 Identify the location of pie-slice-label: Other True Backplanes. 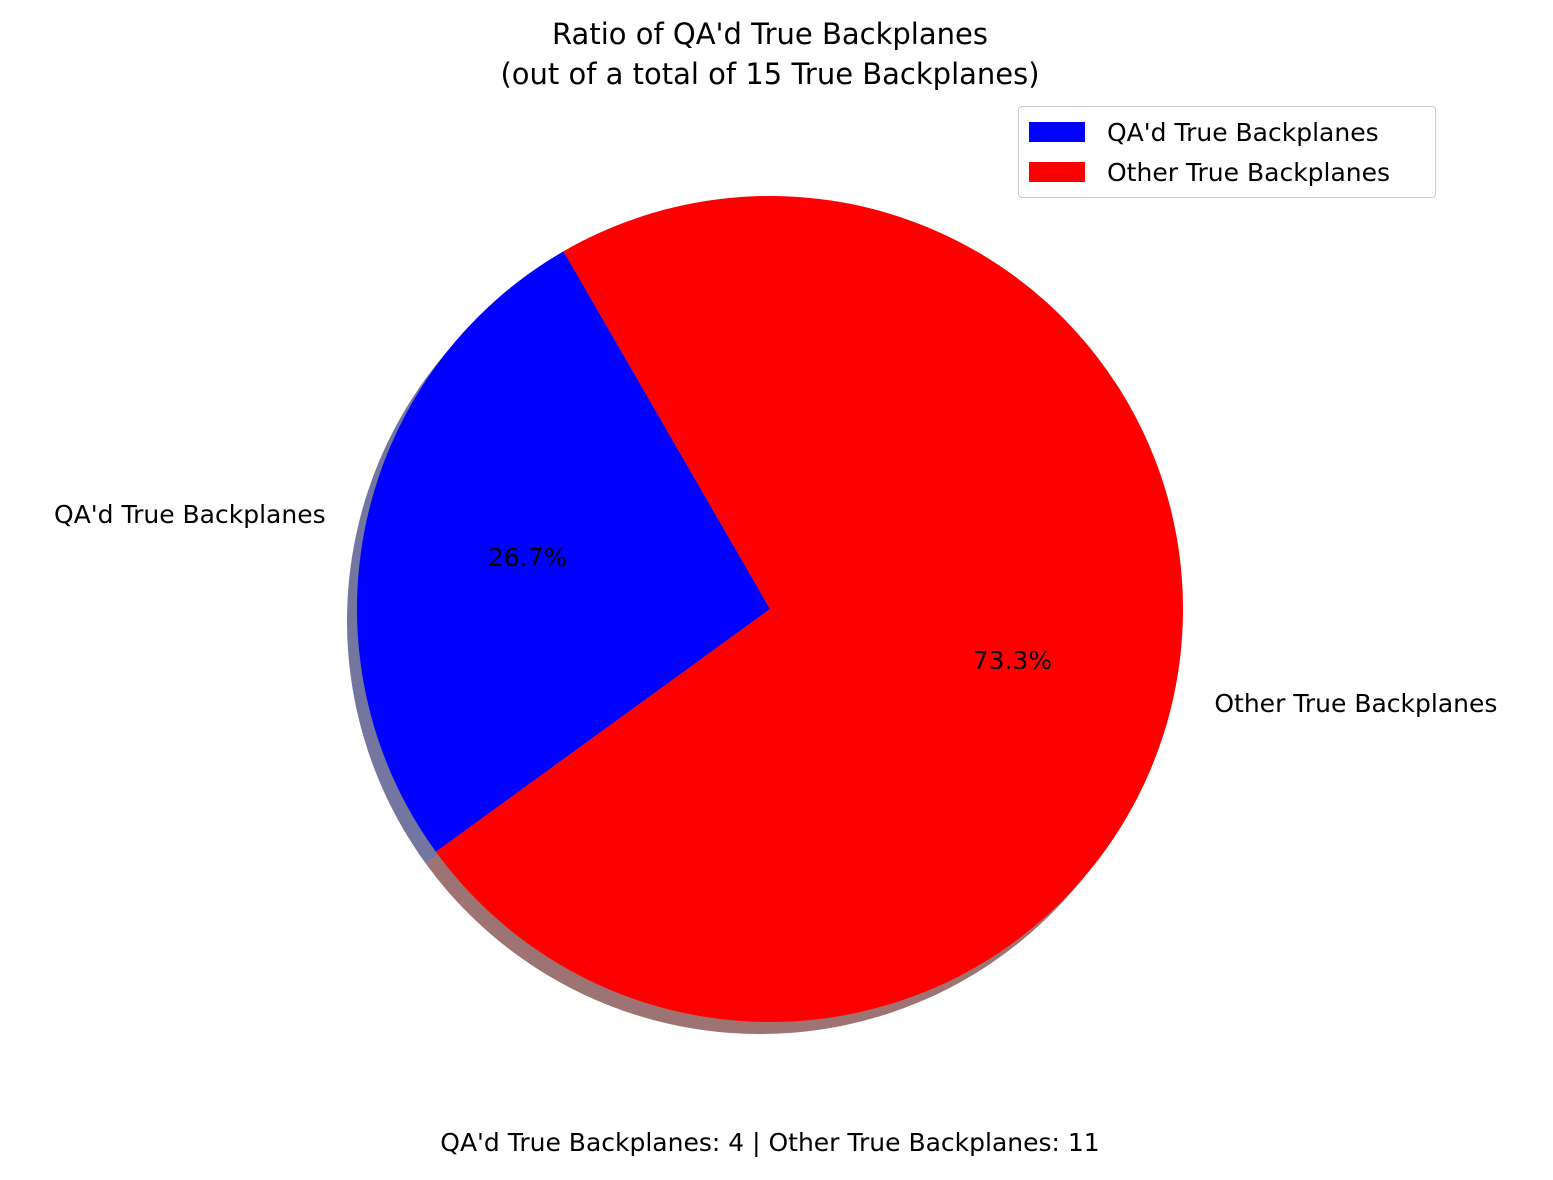
(1355, 703).